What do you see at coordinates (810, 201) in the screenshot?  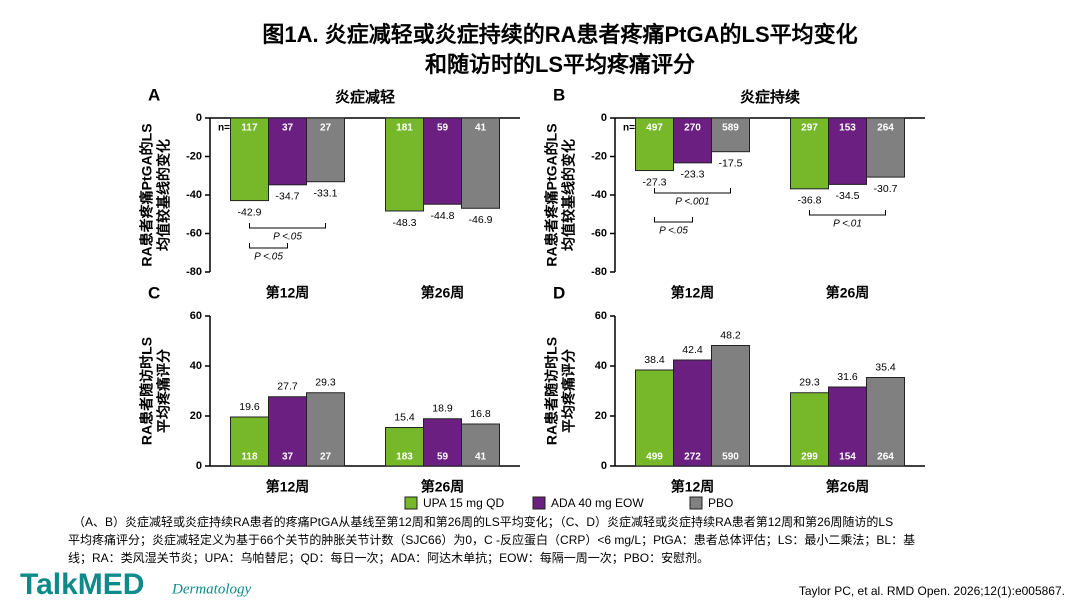 I see `value-label: -36.8` at bounding box center [810, 201].